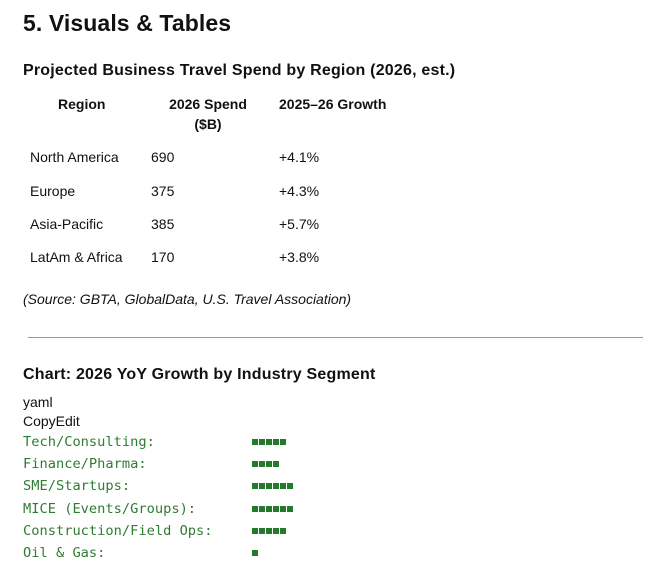  Describe the element at coordinates (333, 104) in the screenshot. I see `column-header-growth: 2025–26 Growth` at that location.